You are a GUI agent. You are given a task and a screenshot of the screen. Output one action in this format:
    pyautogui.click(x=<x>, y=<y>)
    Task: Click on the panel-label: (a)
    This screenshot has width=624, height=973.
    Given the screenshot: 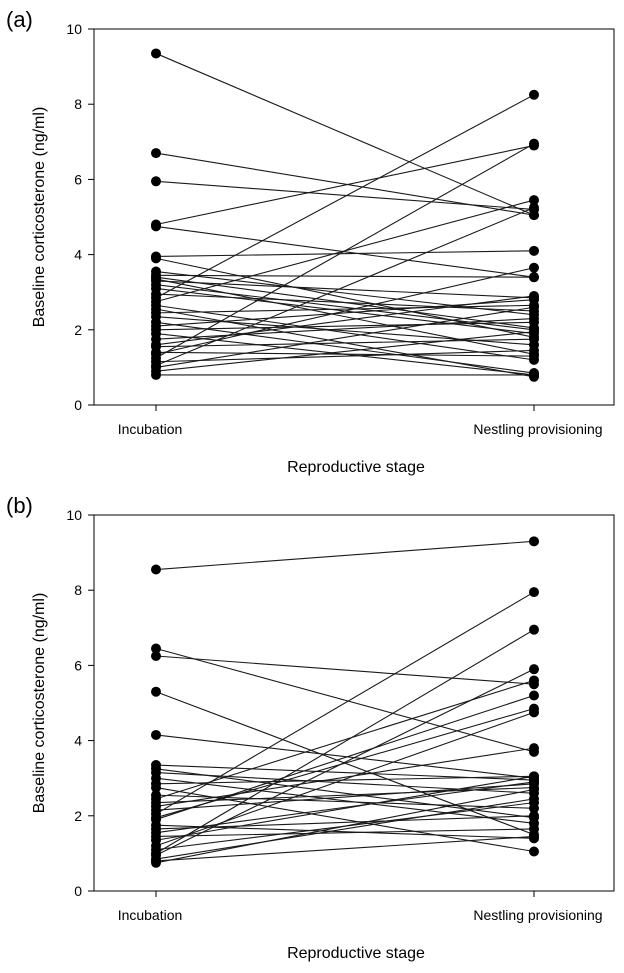 What is the action you would take?
    pyautogui.click(x=19, y=19)
    